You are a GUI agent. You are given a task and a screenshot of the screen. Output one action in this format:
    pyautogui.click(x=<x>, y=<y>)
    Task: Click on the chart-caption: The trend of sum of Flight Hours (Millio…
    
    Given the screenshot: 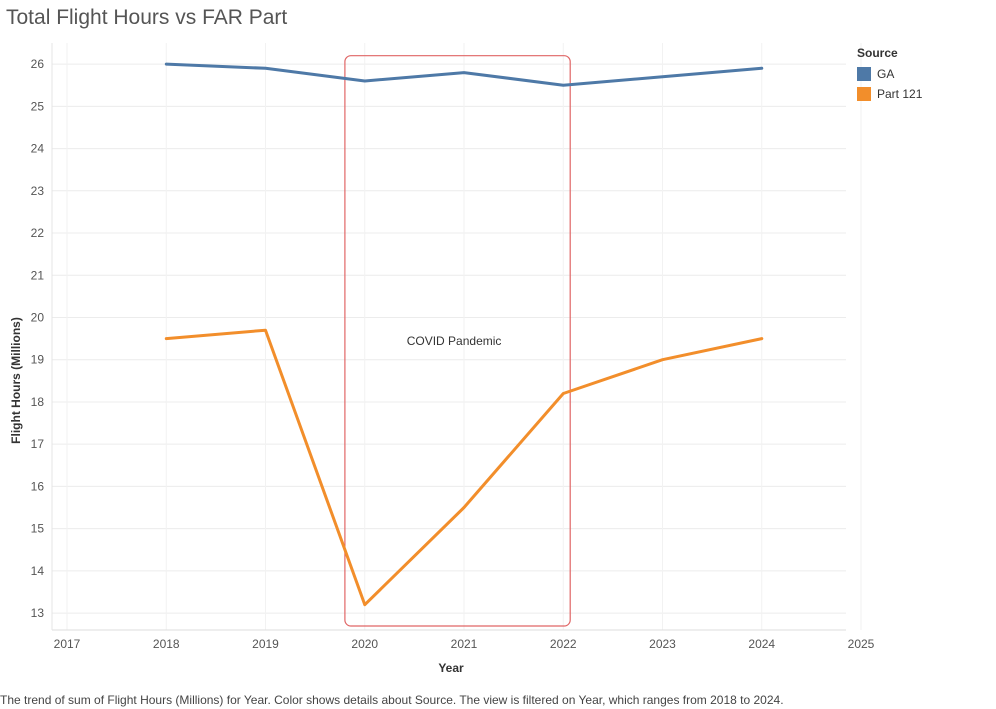 What is the action you would take?
    pyautogui.click(x=392, y=700)
    